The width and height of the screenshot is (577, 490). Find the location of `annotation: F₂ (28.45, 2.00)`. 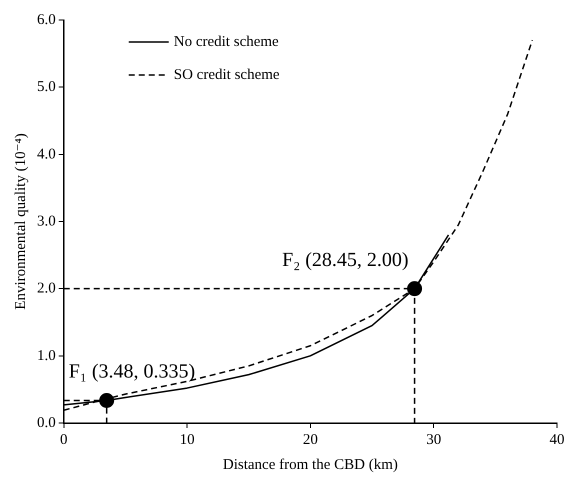

annotation: F₂ (28.45, 2.00) is located at coordinates (345, 259).